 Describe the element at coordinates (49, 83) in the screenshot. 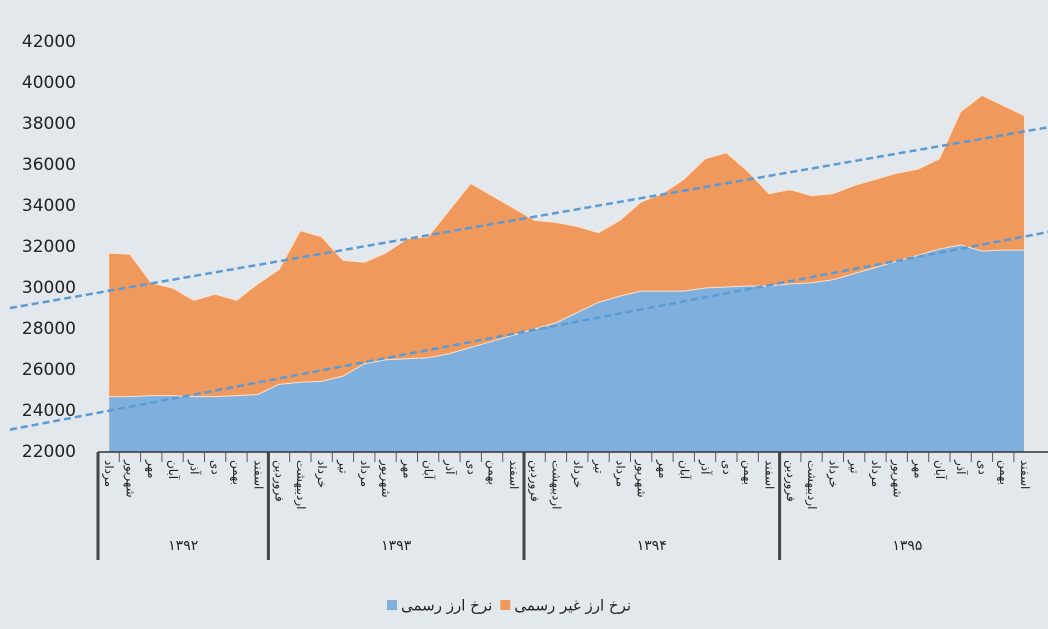

I see `y-tick-label: 40000` at that location.